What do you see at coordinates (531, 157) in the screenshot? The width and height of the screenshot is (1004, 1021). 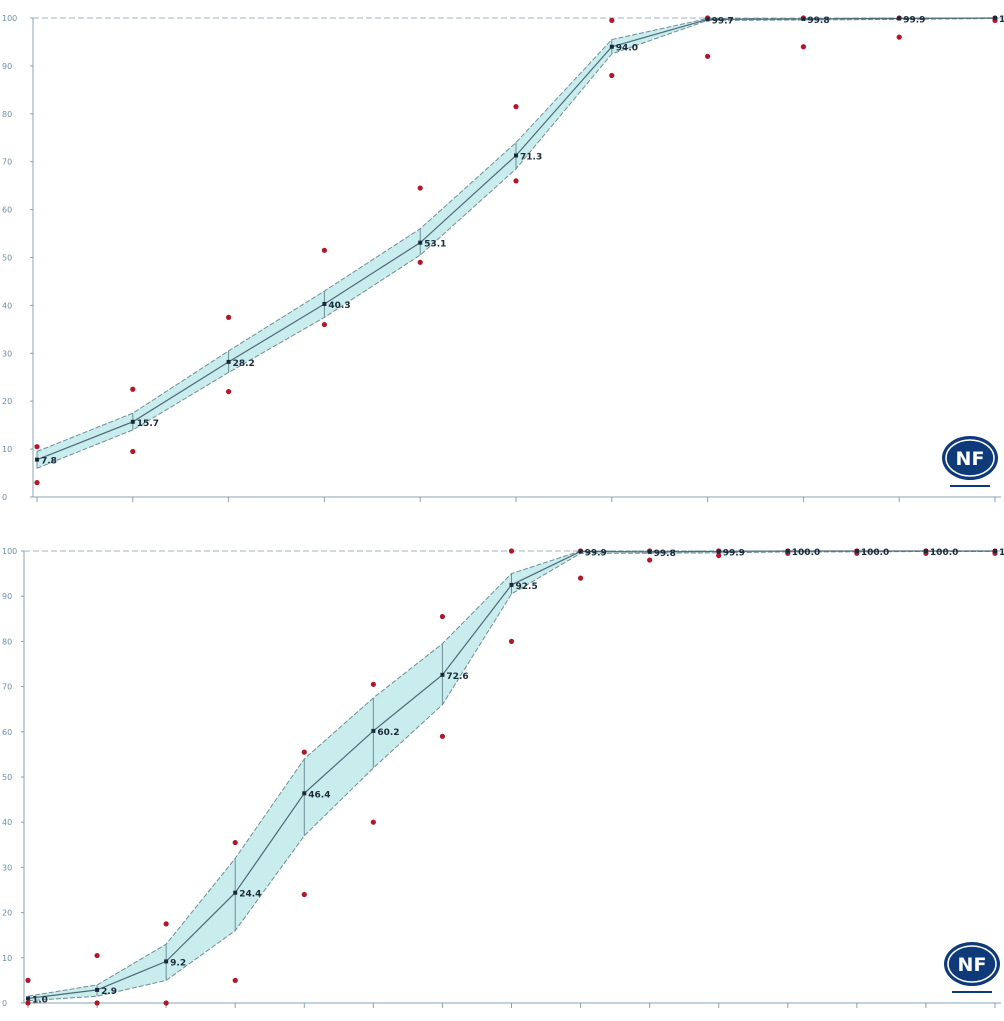 I see `data-label: 71.3` at bounding box center [531, 157].